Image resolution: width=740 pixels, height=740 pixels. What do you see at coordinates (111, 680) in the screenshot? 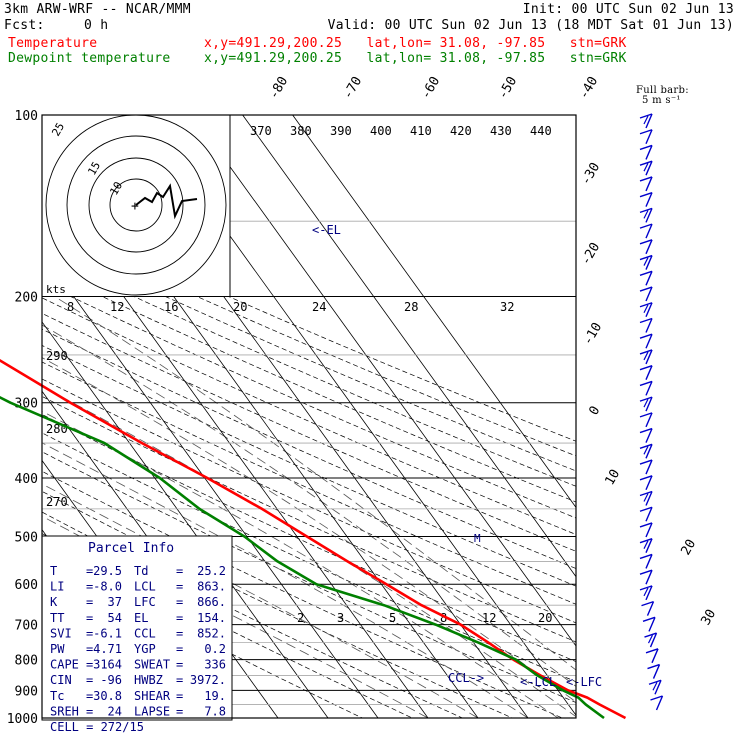
I see `parcel-value: -96` at bounding box center [111, 680].